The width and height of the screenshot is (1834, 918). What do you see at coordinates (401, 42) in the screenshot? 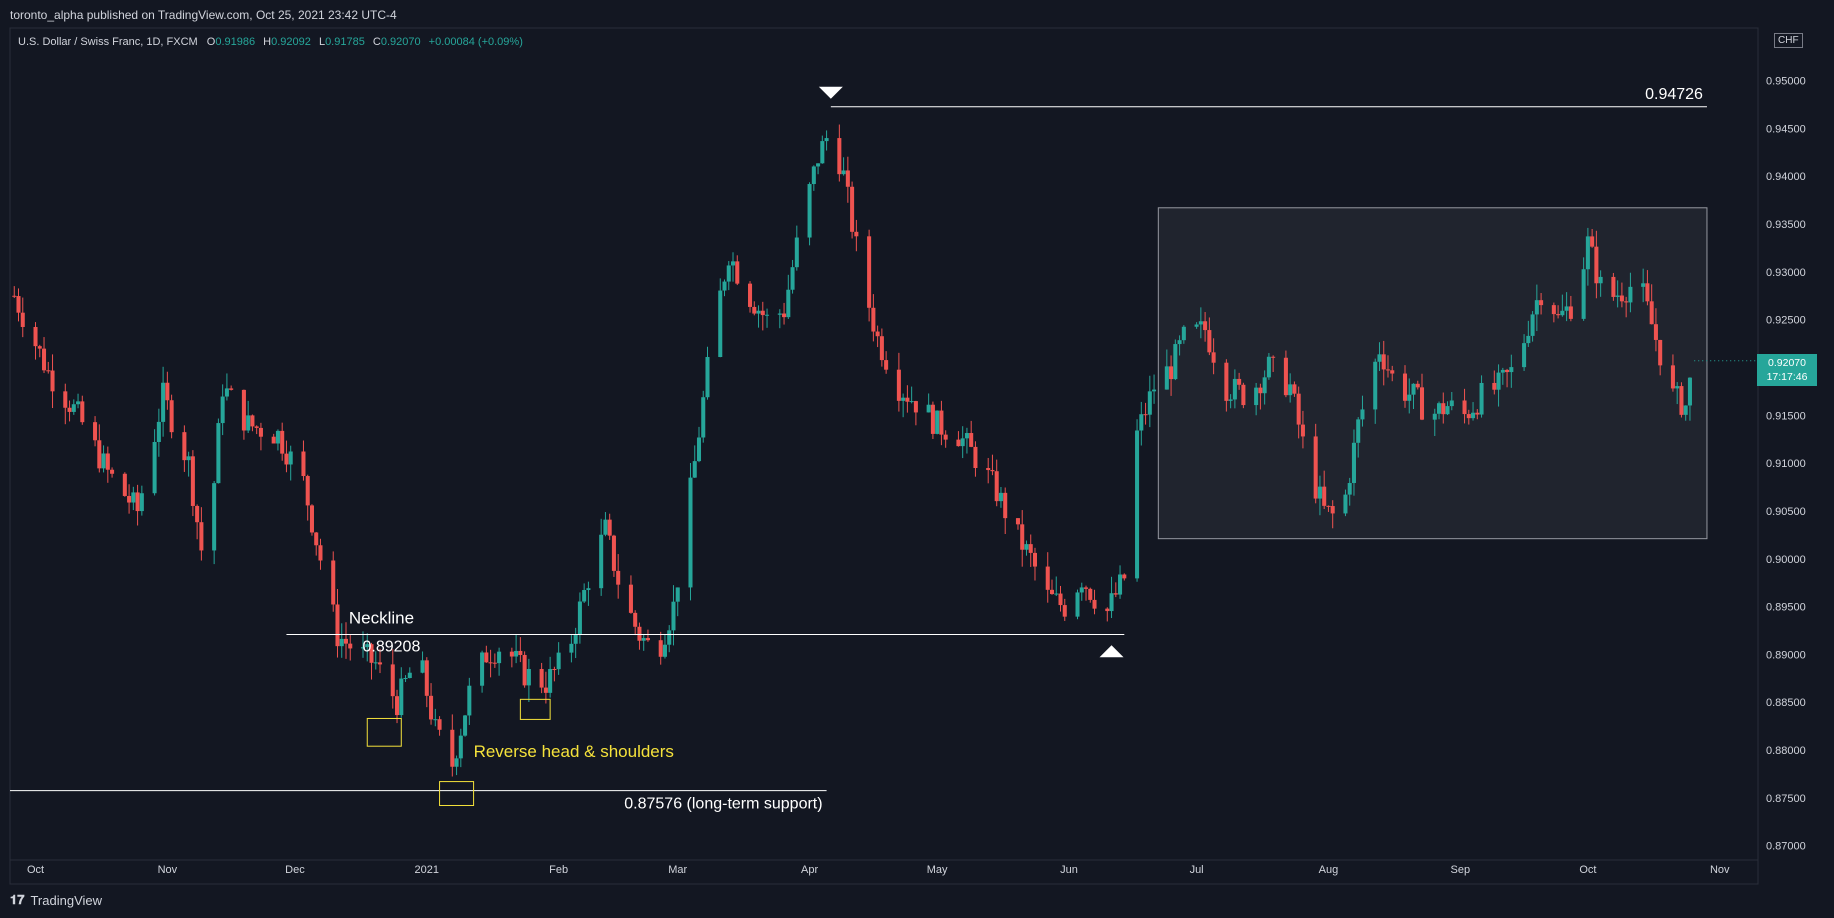
I see `close-value: 0.92070` at bounding box center [401, 42].